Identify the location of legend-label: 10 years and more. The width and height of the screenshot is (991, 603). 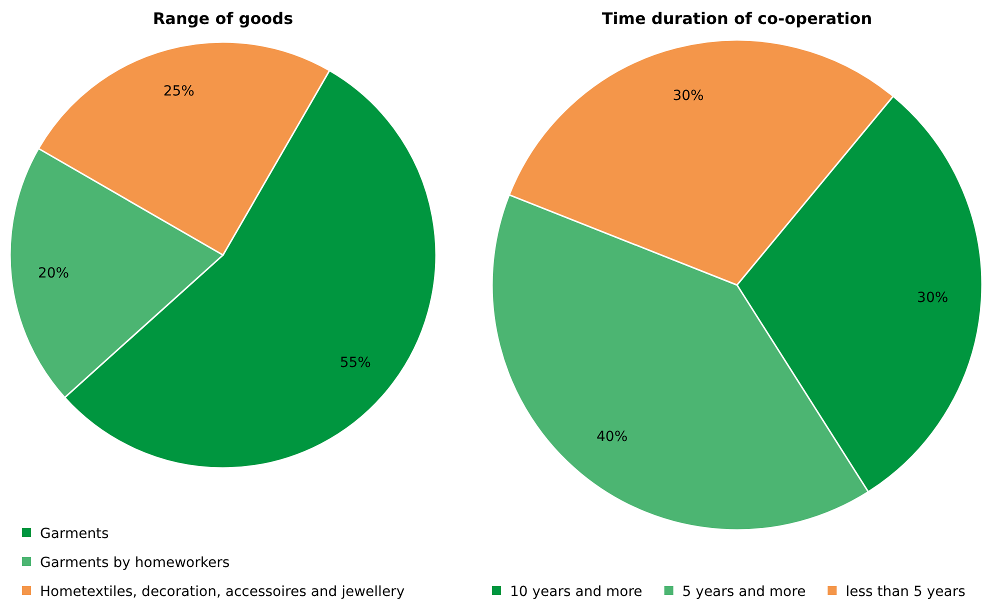
(576, 592).